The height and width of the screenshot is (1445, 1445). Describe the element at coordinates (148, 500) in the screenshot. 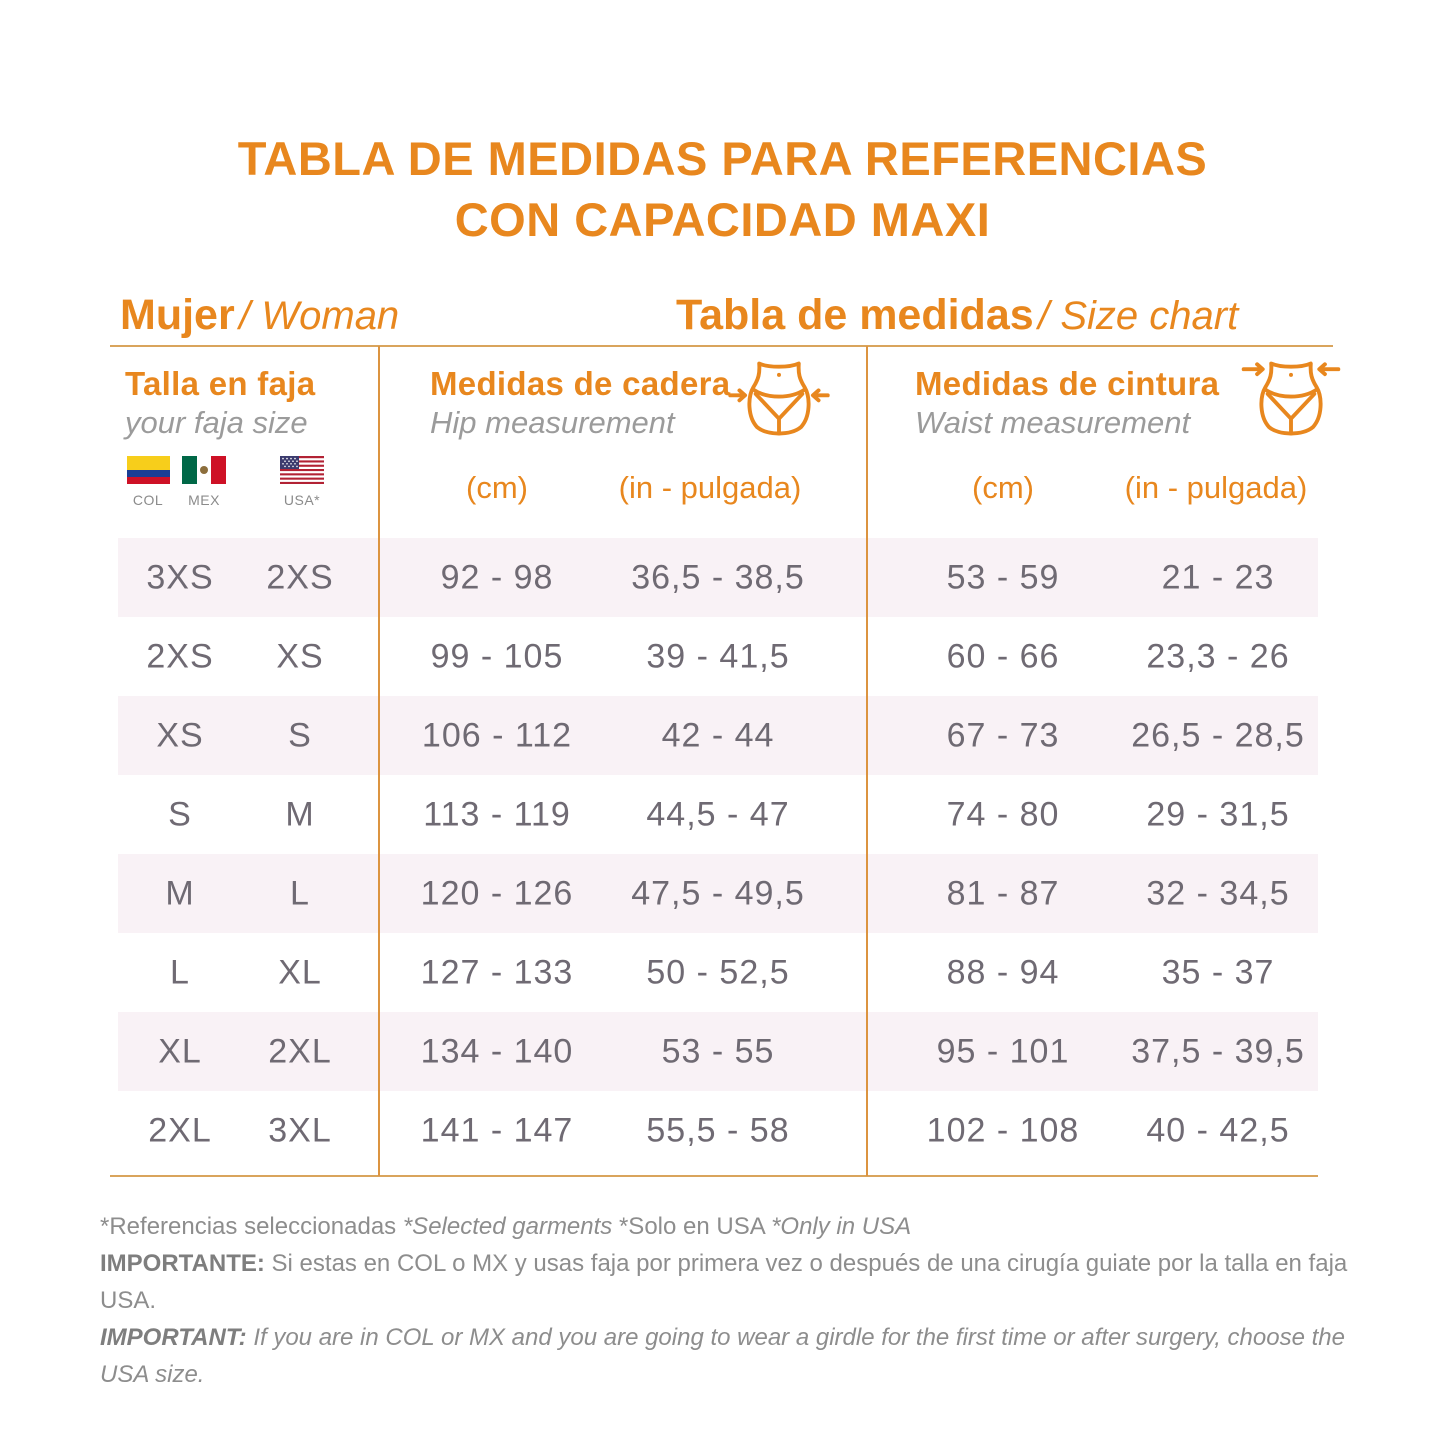

I see `colombia-flag-label: COL` at that location.